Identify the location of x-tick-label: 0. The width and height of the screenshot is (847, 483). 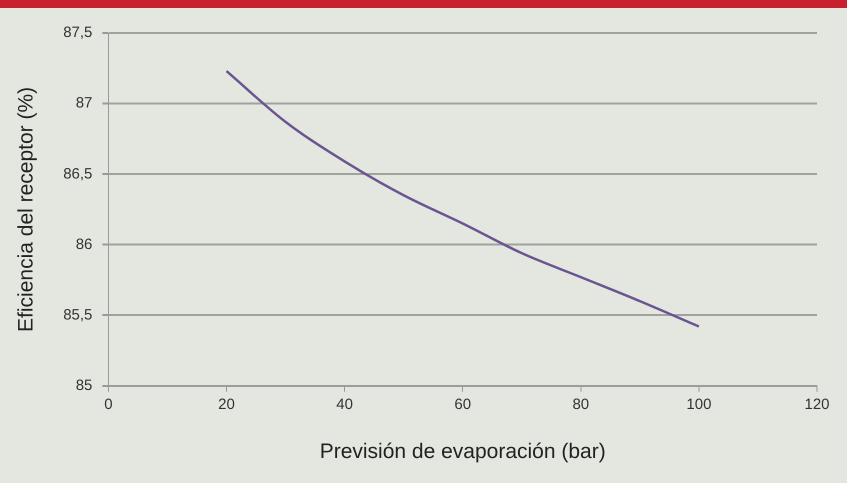
(108, 404).